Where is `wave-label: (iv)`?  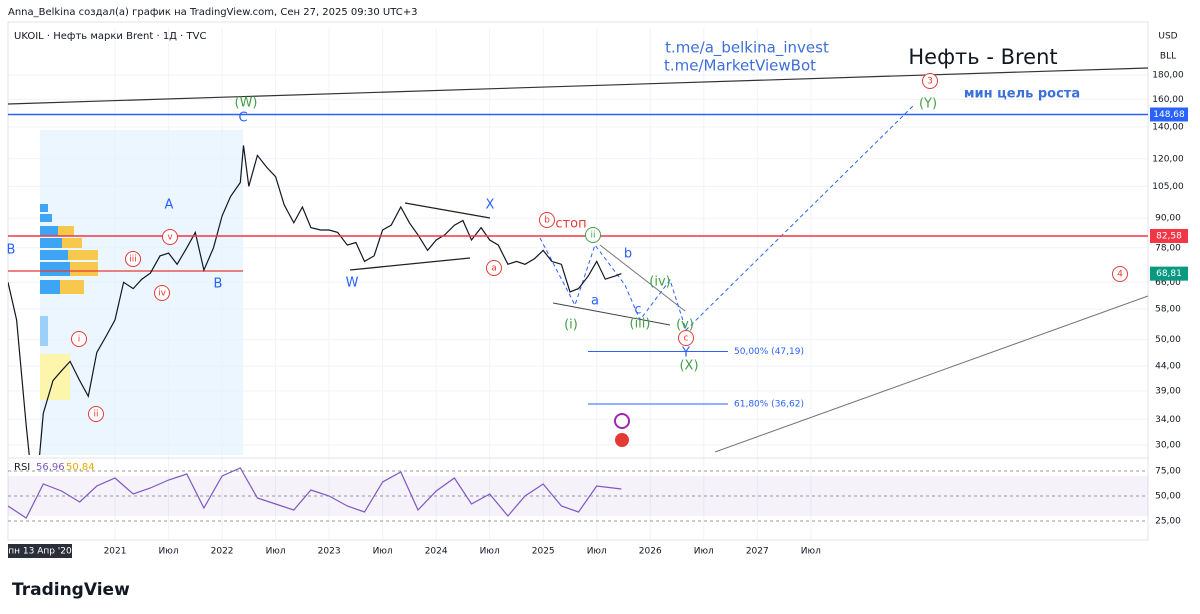 wave-label: (iv) is located at coordinates (659, 282).